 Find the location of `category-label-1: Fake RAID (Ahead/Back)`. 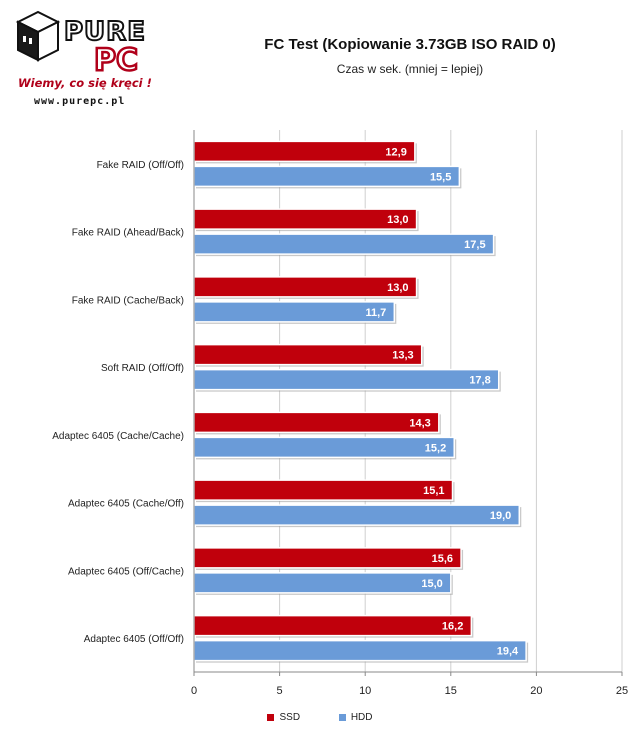

category-label-1: Fake RAID (Ahead/Back) is located at coordinates (128, 233).